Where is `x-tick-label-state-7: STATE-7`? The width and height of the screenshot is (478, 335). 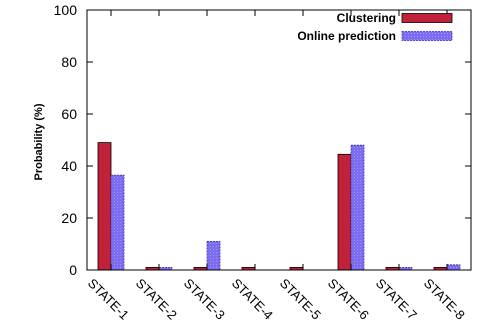 x-tick-label-state-7: STATE-7 is located at coordinates (396, 299).